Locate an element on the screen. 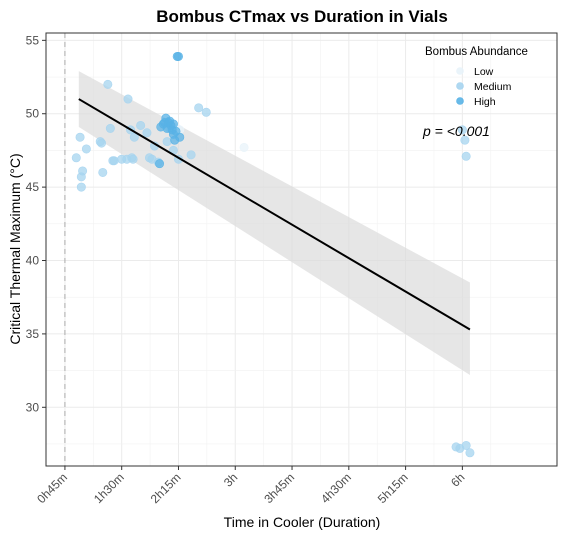  y-tick-label: 45 is located at coordinates (33, 187).